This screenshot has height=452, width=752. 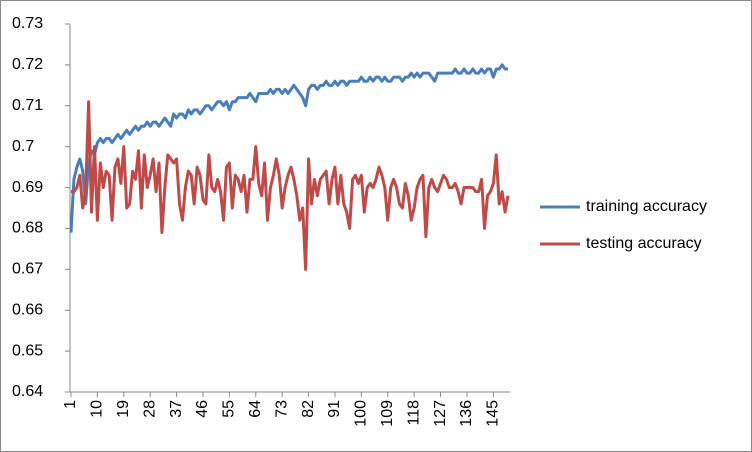 What do you see at coordinates (27, 350) in the screenshot?
I see `y-tick-label: 0.65` at bounding box center [27, 350].